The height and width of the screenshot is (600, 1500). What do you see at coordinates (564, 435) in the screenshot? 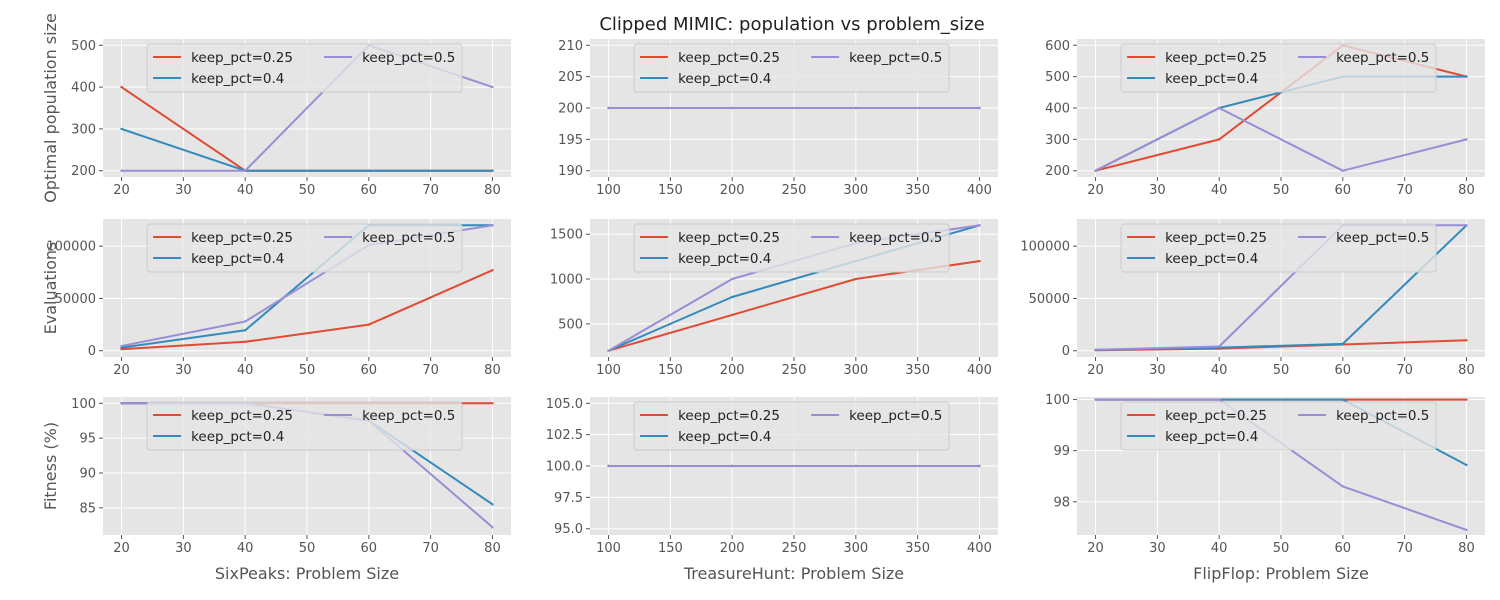
I see `y-tick-label: 102.5` at bounding box center [564, 435].